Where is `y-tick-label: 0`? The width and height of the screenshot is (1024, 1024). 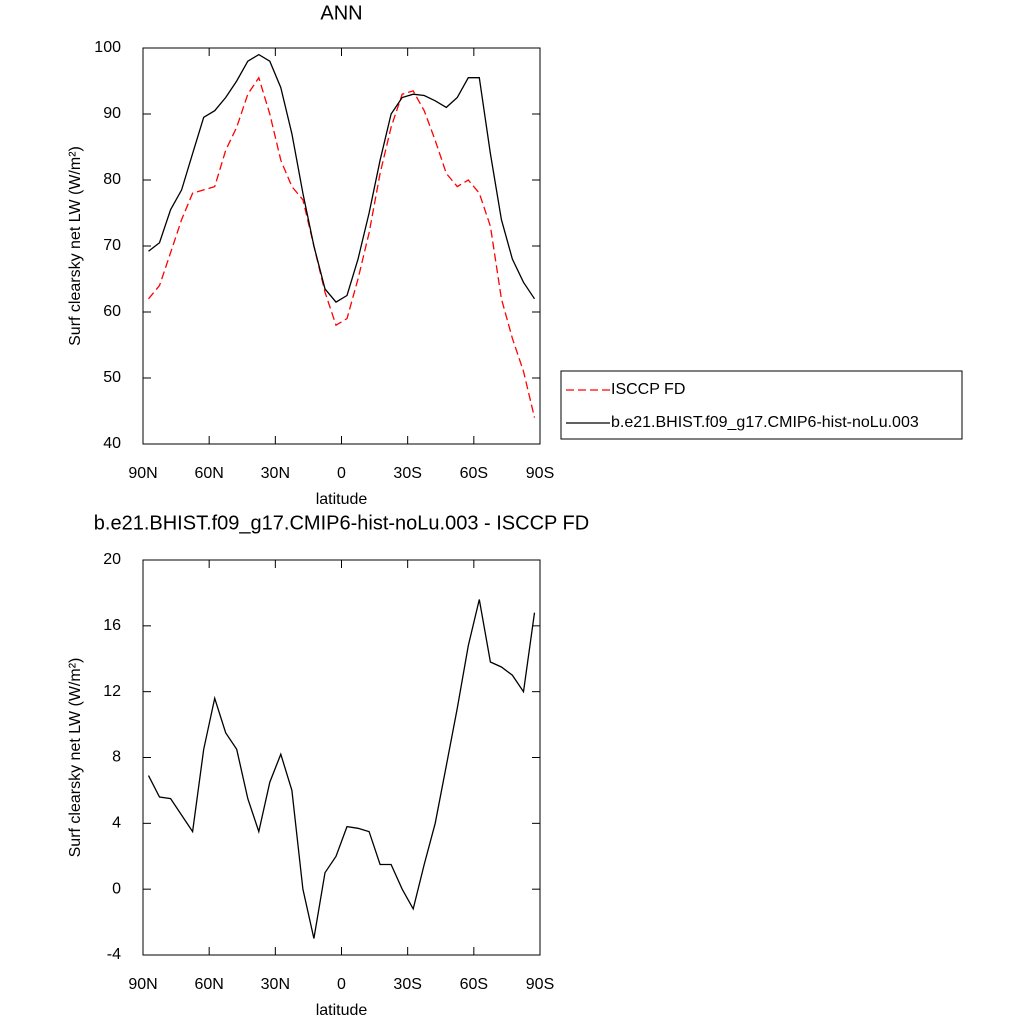
y-tick-label: 0 is located at coordinates (116, 888).